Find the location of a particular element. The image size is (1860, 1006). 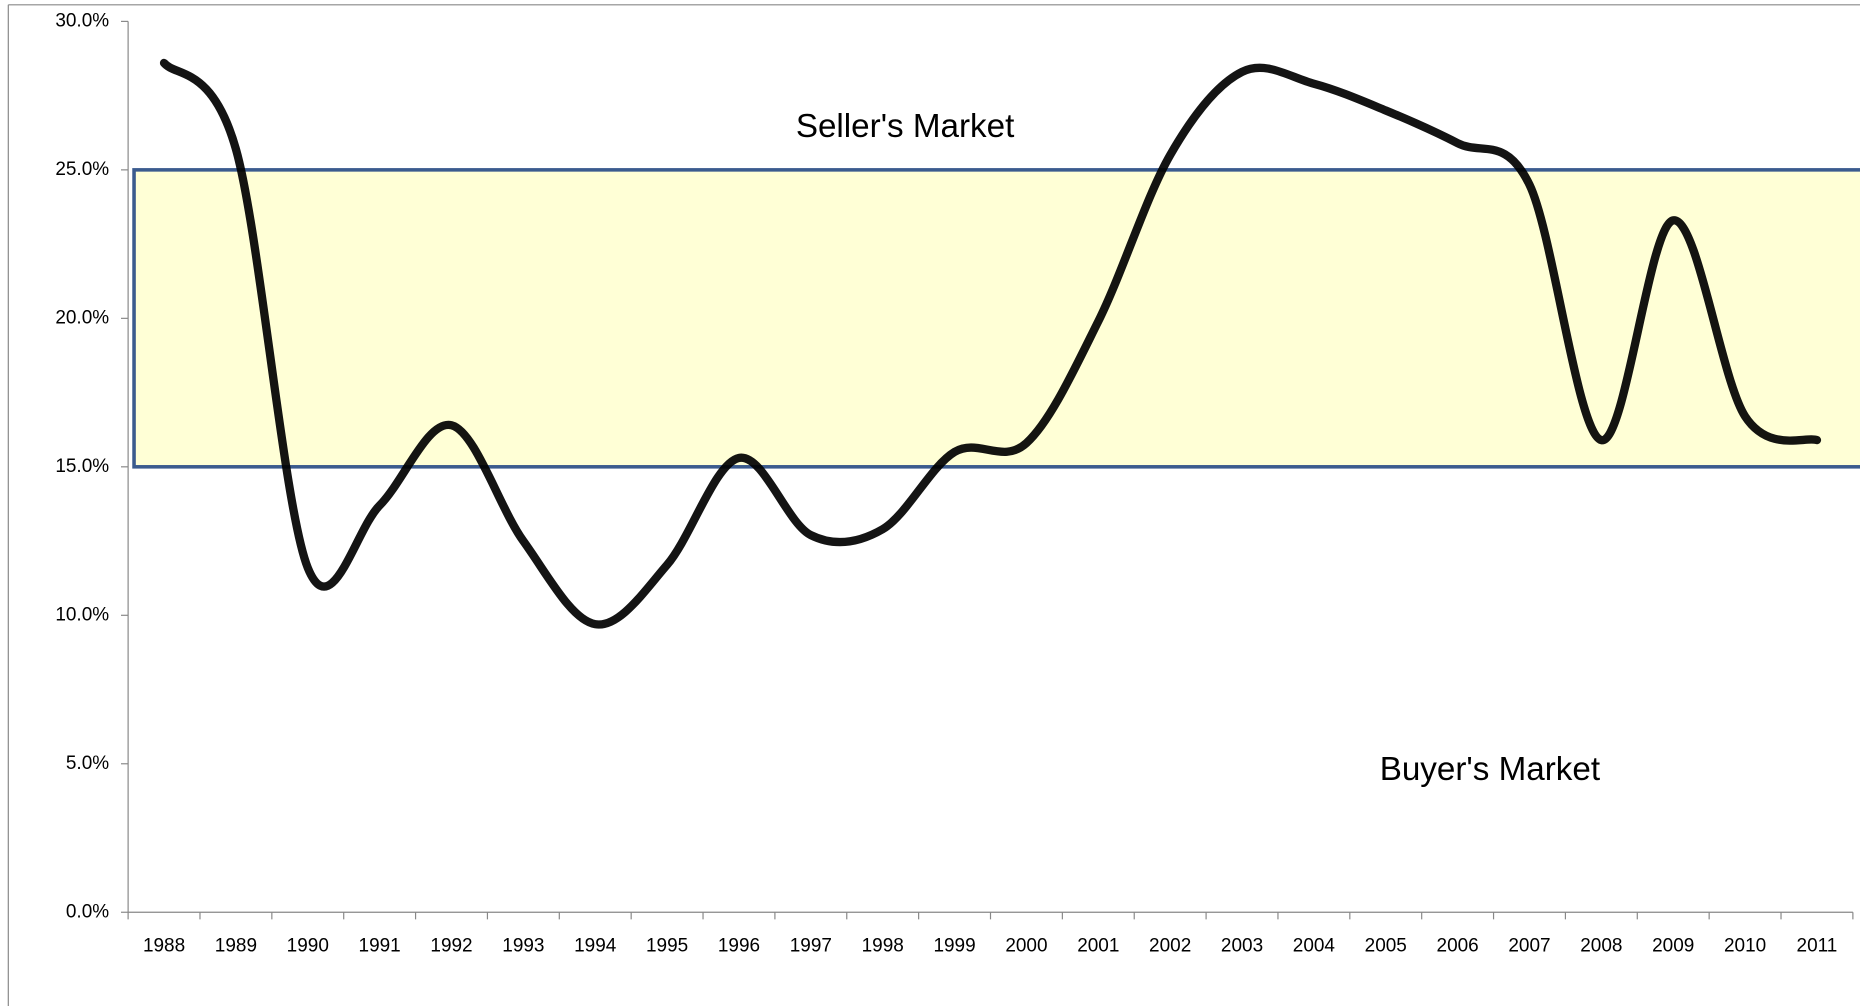

y-tick-label: 5.0% is located at coordinates (87, 763).